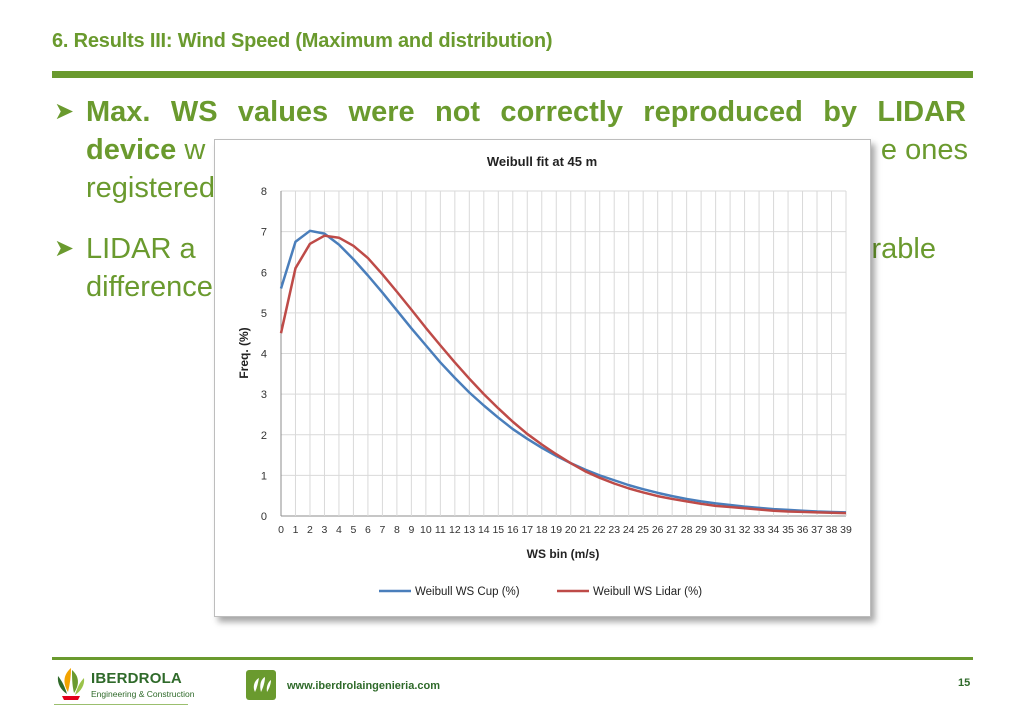  What do you see at coordinates (131, 150) in the screenshot?
I see `bullet-1-bold-word: device` at bounding box center [131, 150].